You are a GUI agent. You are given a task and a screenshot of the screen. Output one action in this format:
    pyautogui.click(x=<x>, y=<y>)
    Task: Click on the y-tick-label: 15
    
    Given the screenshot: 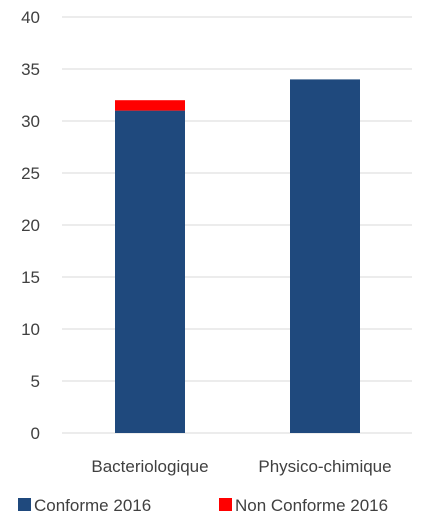 What is the action you would take?
    pyautogui.click(x=30, y=277)
    